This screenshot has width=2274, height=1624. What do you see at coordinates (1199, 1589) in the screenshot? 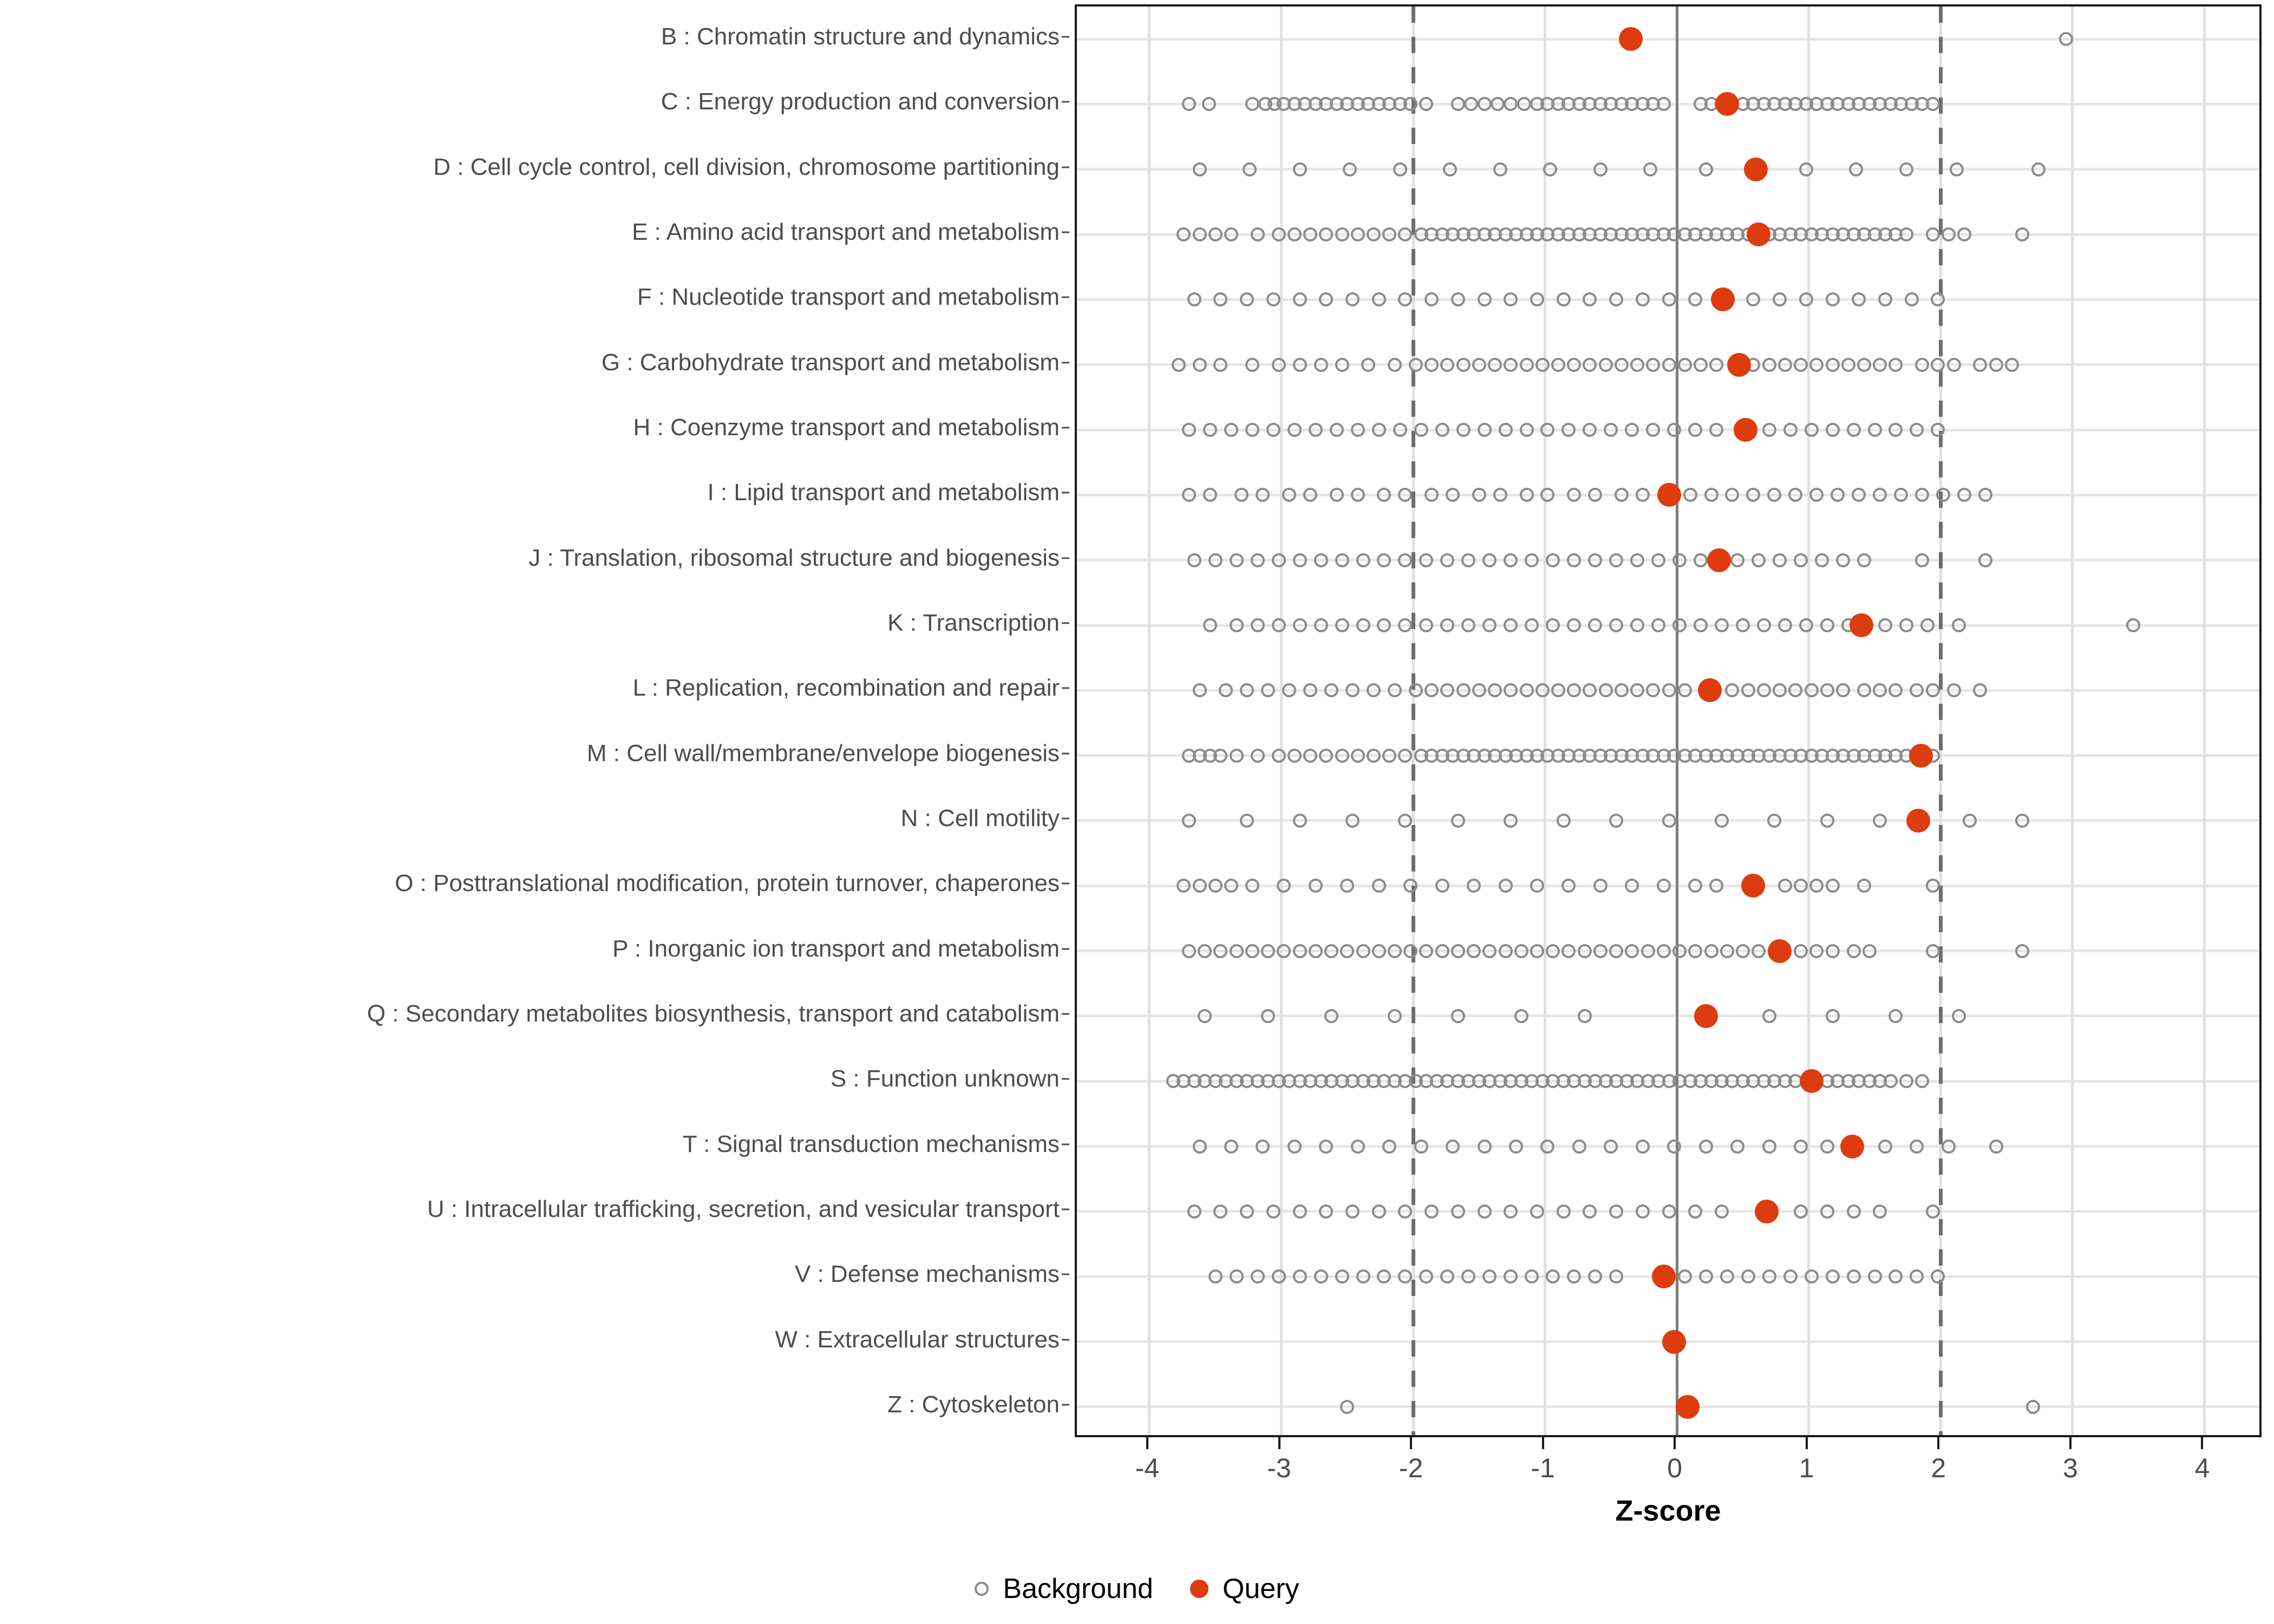
I see `legend-key-query-icon` at bounding box center [1199, 1589].